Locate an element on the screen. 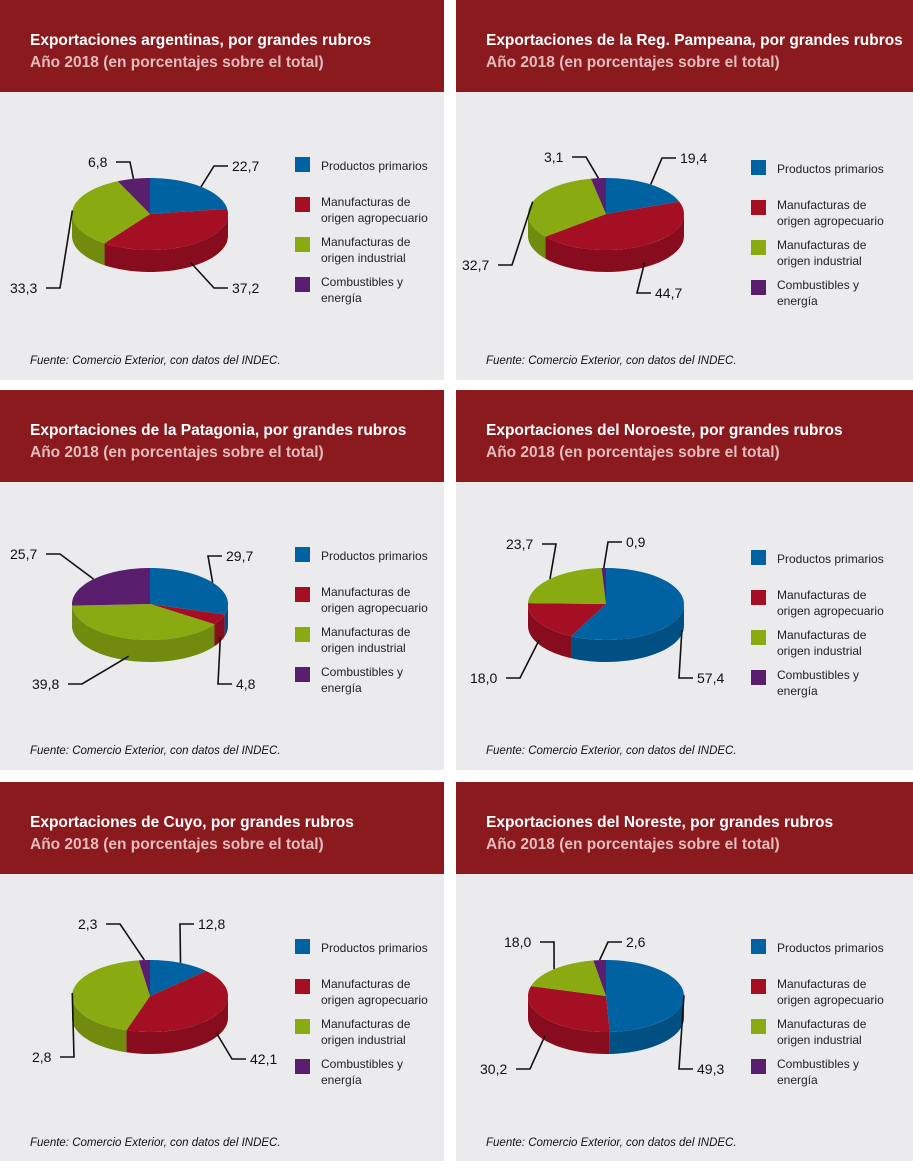  data-label-combustibles: 6,8 is located at coordinates (98, 162).